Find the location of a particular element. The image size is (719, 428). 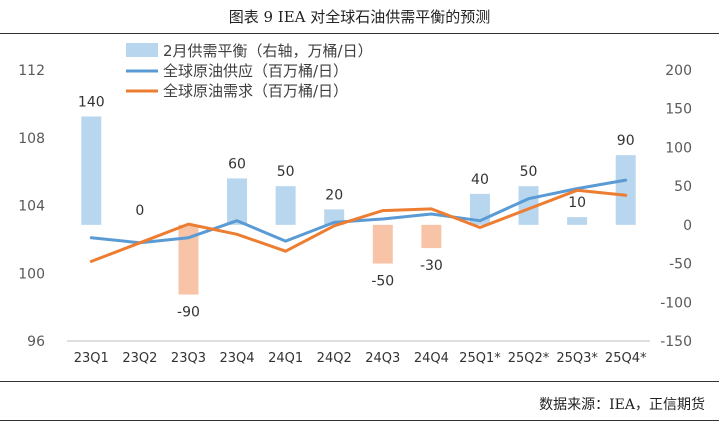

category-label: 25Q1* is located at coordinates (480, 358).